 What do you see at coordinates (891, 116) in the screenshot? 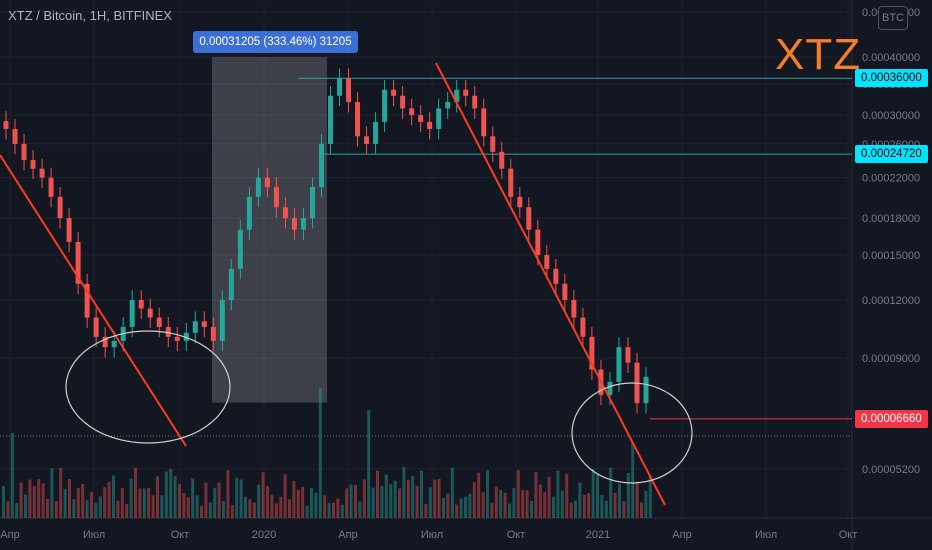
I see `y-tick-label: 0.00030000` at bounding box center [891, 116].